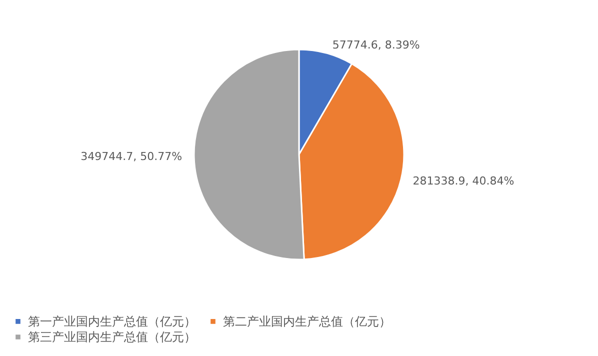  What do you see at coordinates (463, 181) in the screenshot?
I see `data-label: 281338.9, 40.84%` at bounding box center [463, 181].